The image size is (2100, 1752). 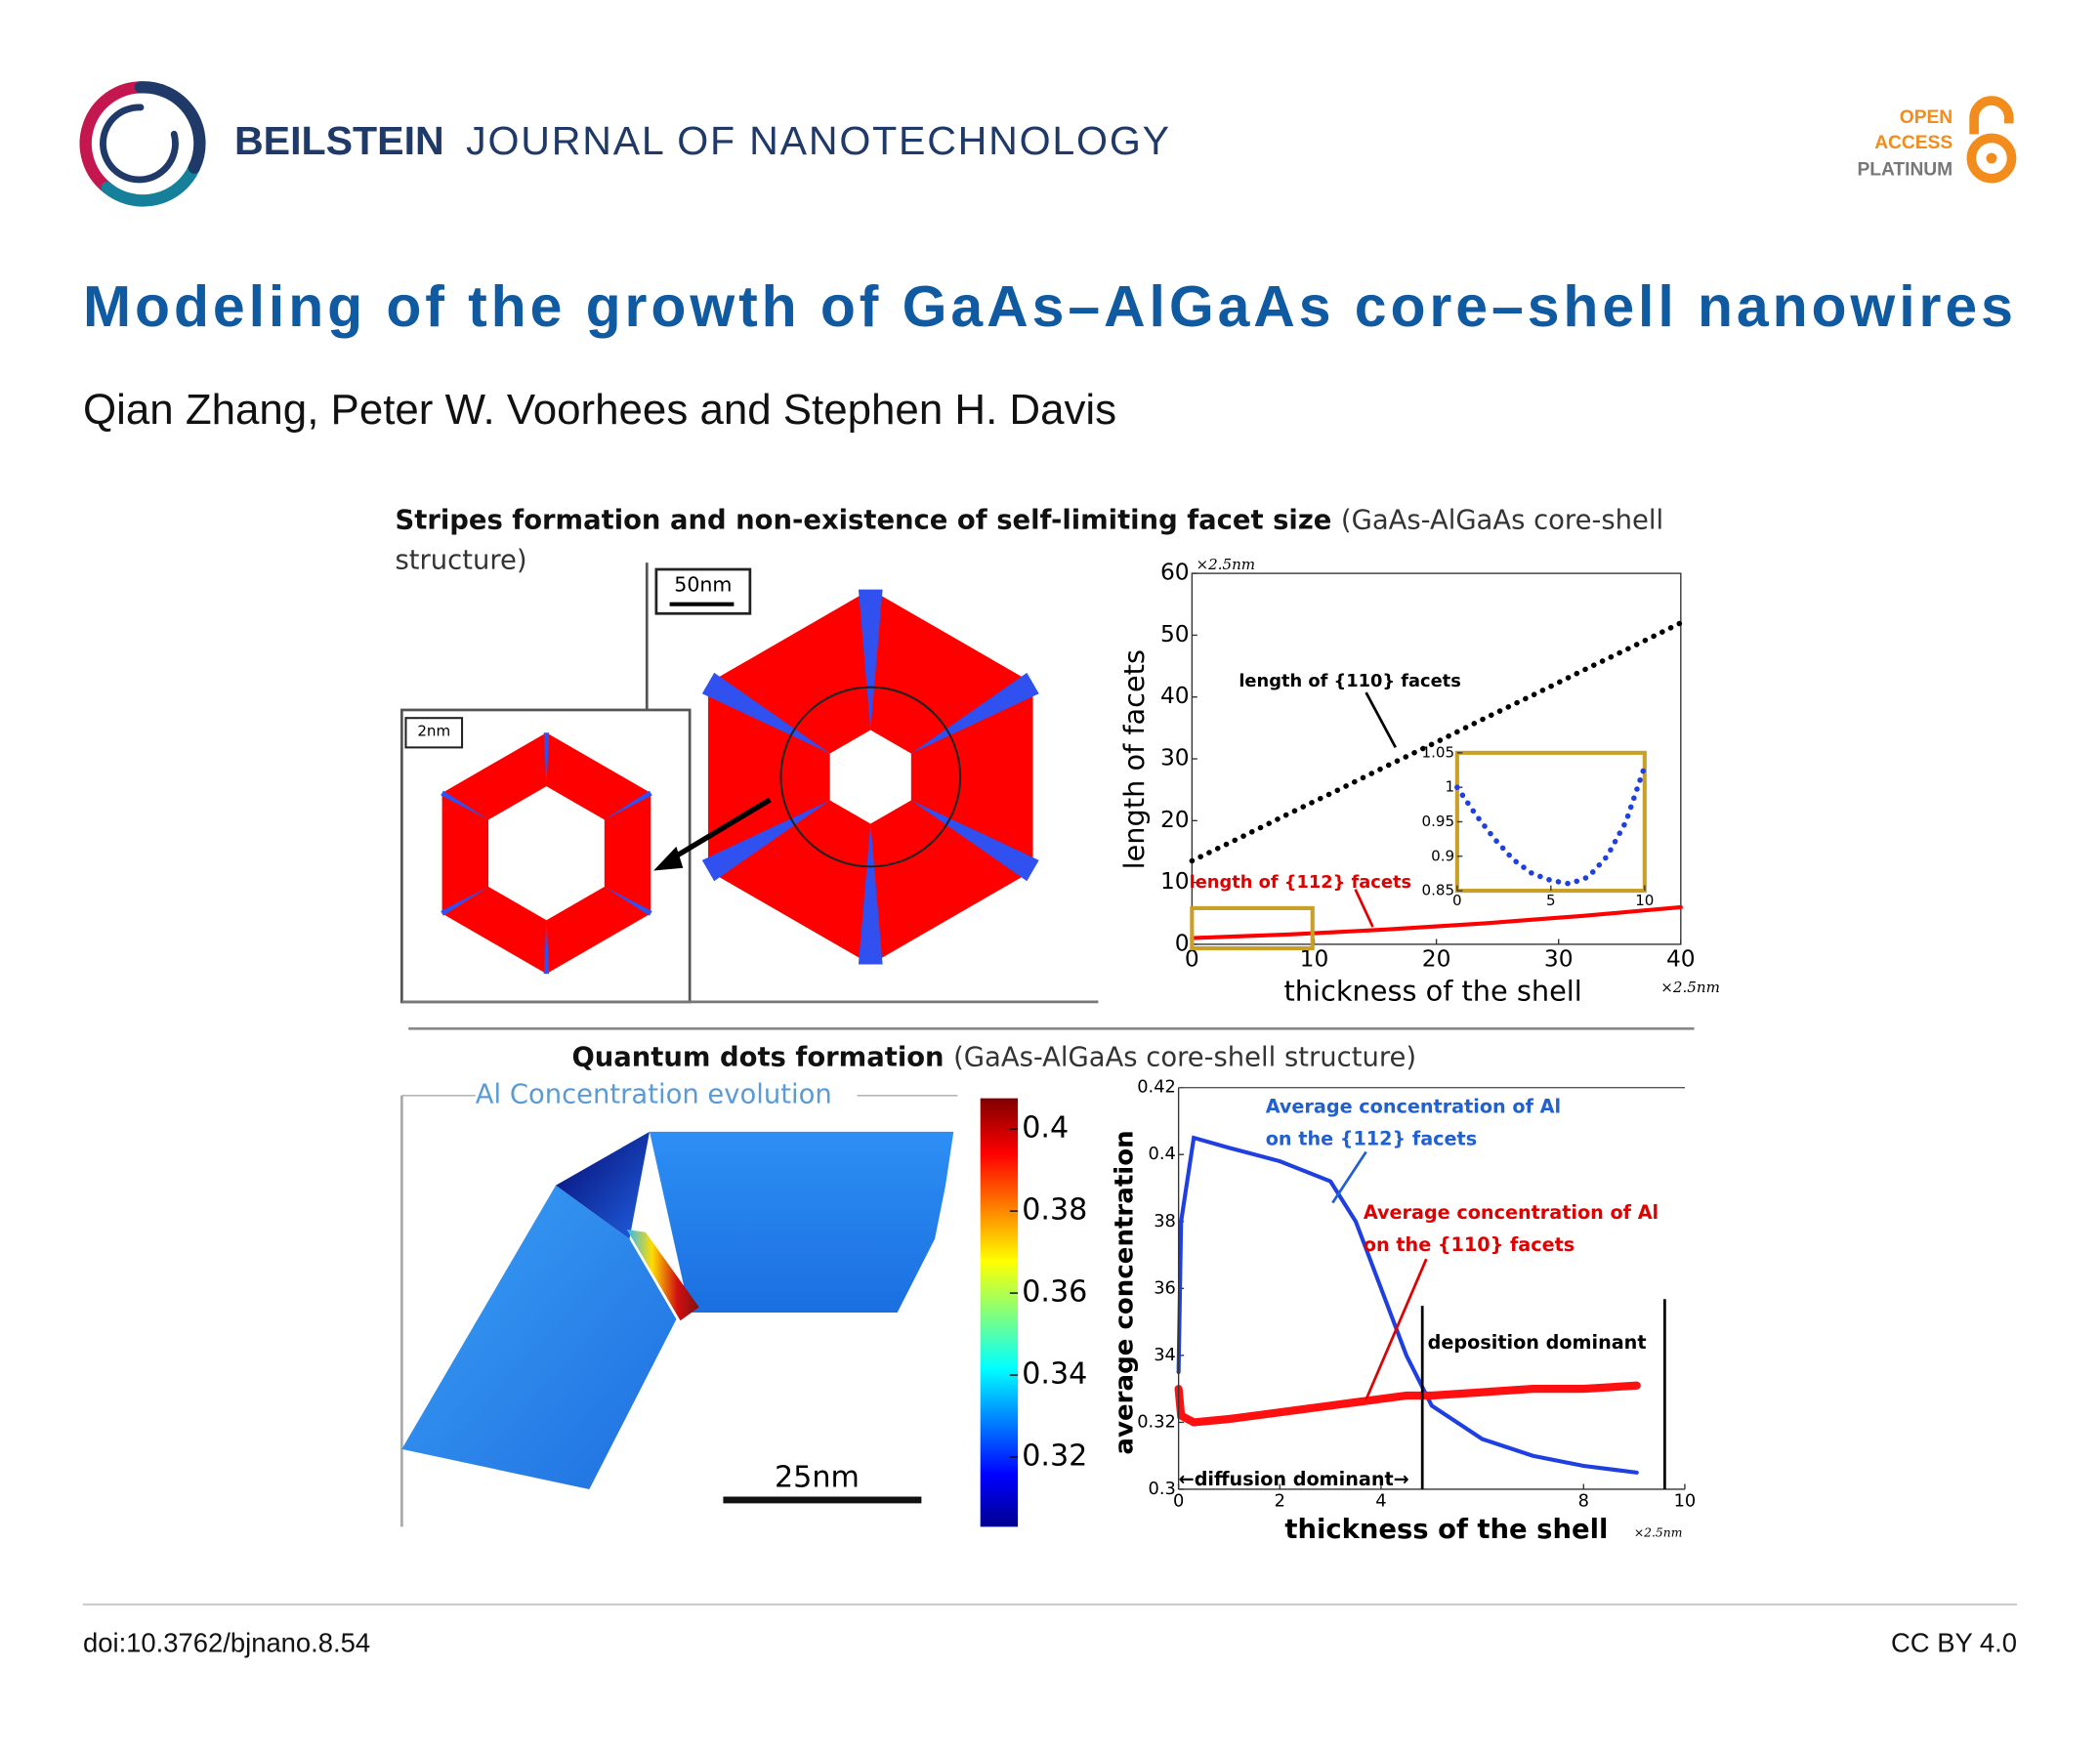 What do you see at coordinates (817, 140) in the screenshot?
I see `journal-name: JOURNAL OF NANOTECHNOLOGY` at bounding box center [817, 140].